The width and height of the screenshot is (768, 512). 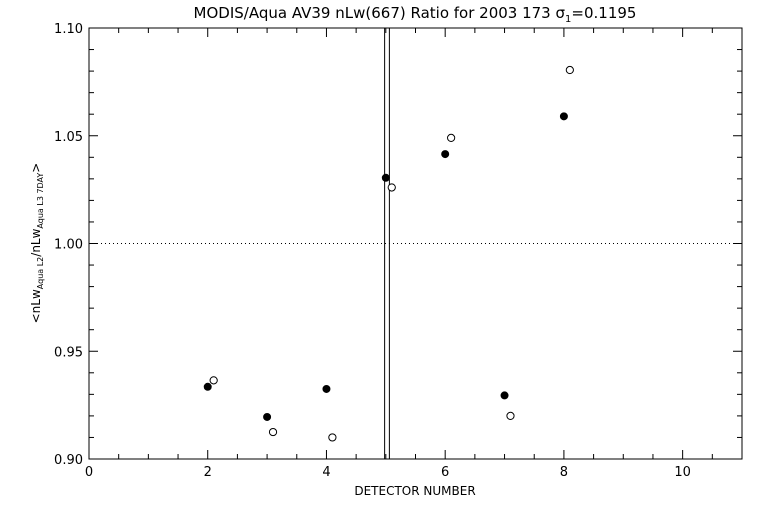 I want to click on y-tick-labels: 0.90 0.95 1.00 1.05 1.10, so click(x=68, y=245).